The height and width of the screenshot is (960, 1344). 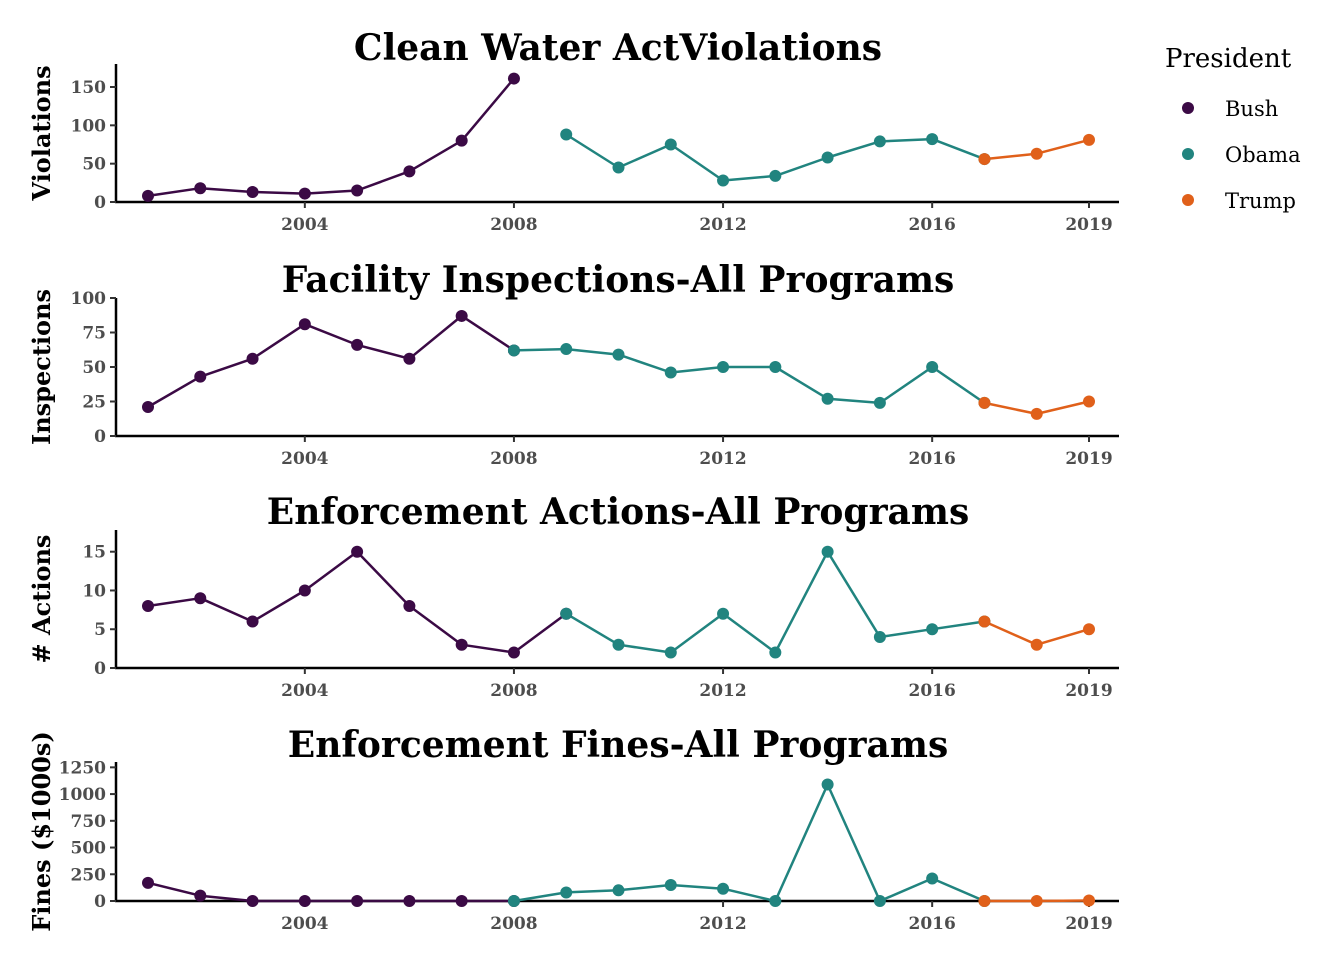 What do you see at coordinates (1260, 201) in the screenshot?
I see `legend-label-trump: Trump` at bounding box center [1260, 201].